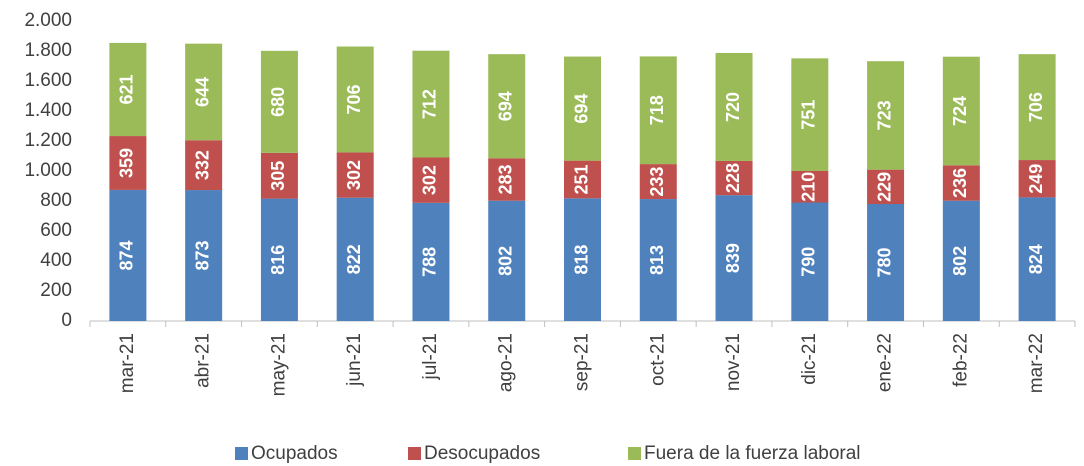 The image size is (1084, 466). What do you see at coordinates (278, 260) in the screenshot?
I see `value-label: 816` at bounding box center [278, 260].